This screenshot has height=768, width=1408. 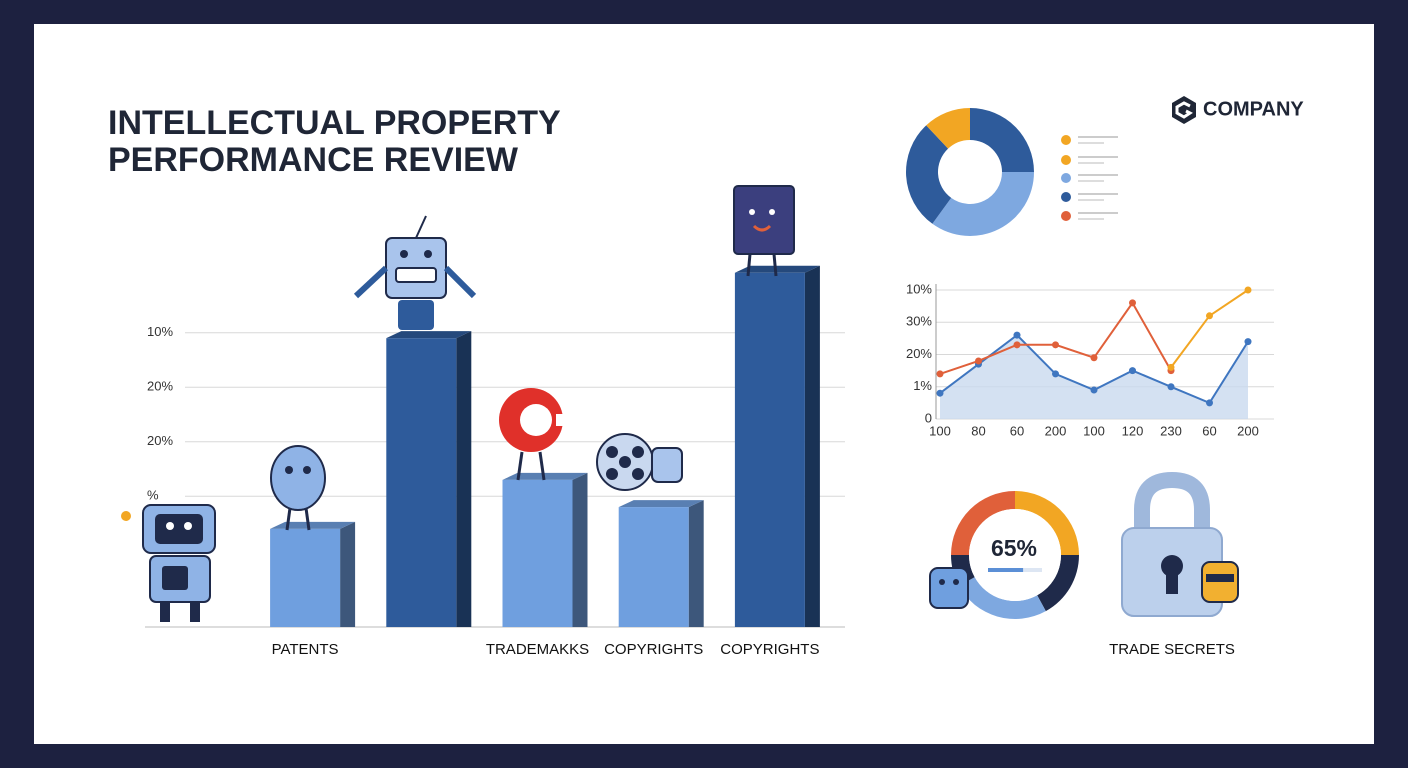 What do you see at coordinates (764, 231) in the screenshot?
I see `book-icon` at bounding box center [764, 231].